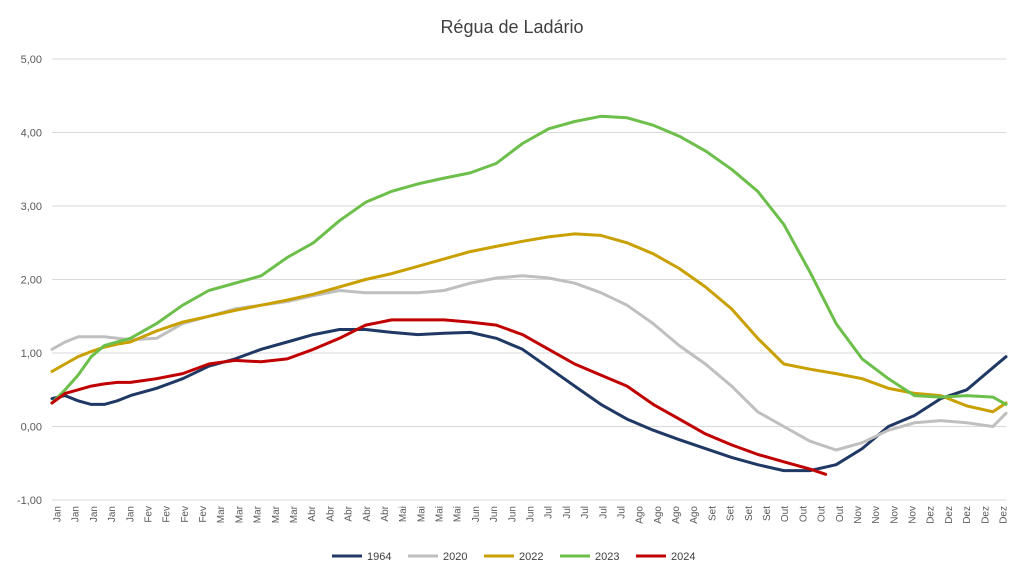 The width and height of the screenshot is (1024, 576). Describe the element at coordinates (607, 557) in the screenshot. I see `legend-label-2023: 2023` at that location.